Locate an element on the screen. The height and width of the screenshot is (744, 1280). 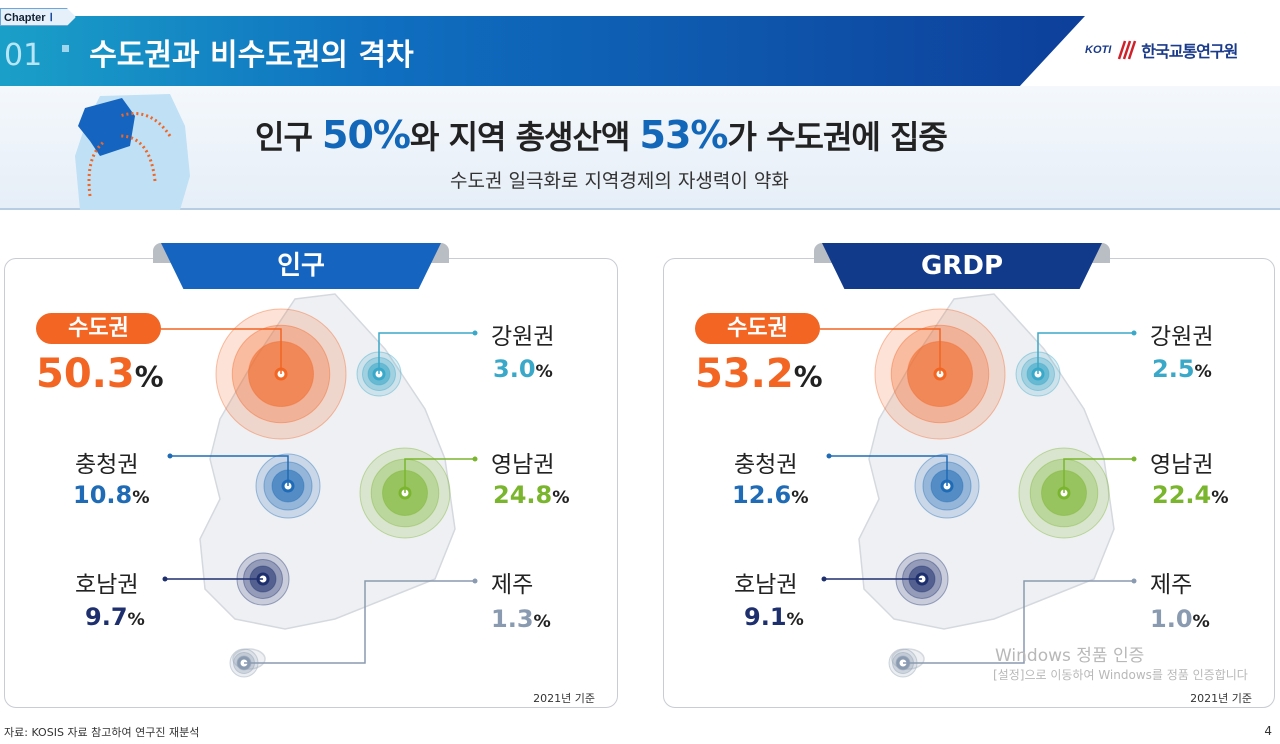
region-value-chungcheong: 12.6% is located at coordinates (770, 495).